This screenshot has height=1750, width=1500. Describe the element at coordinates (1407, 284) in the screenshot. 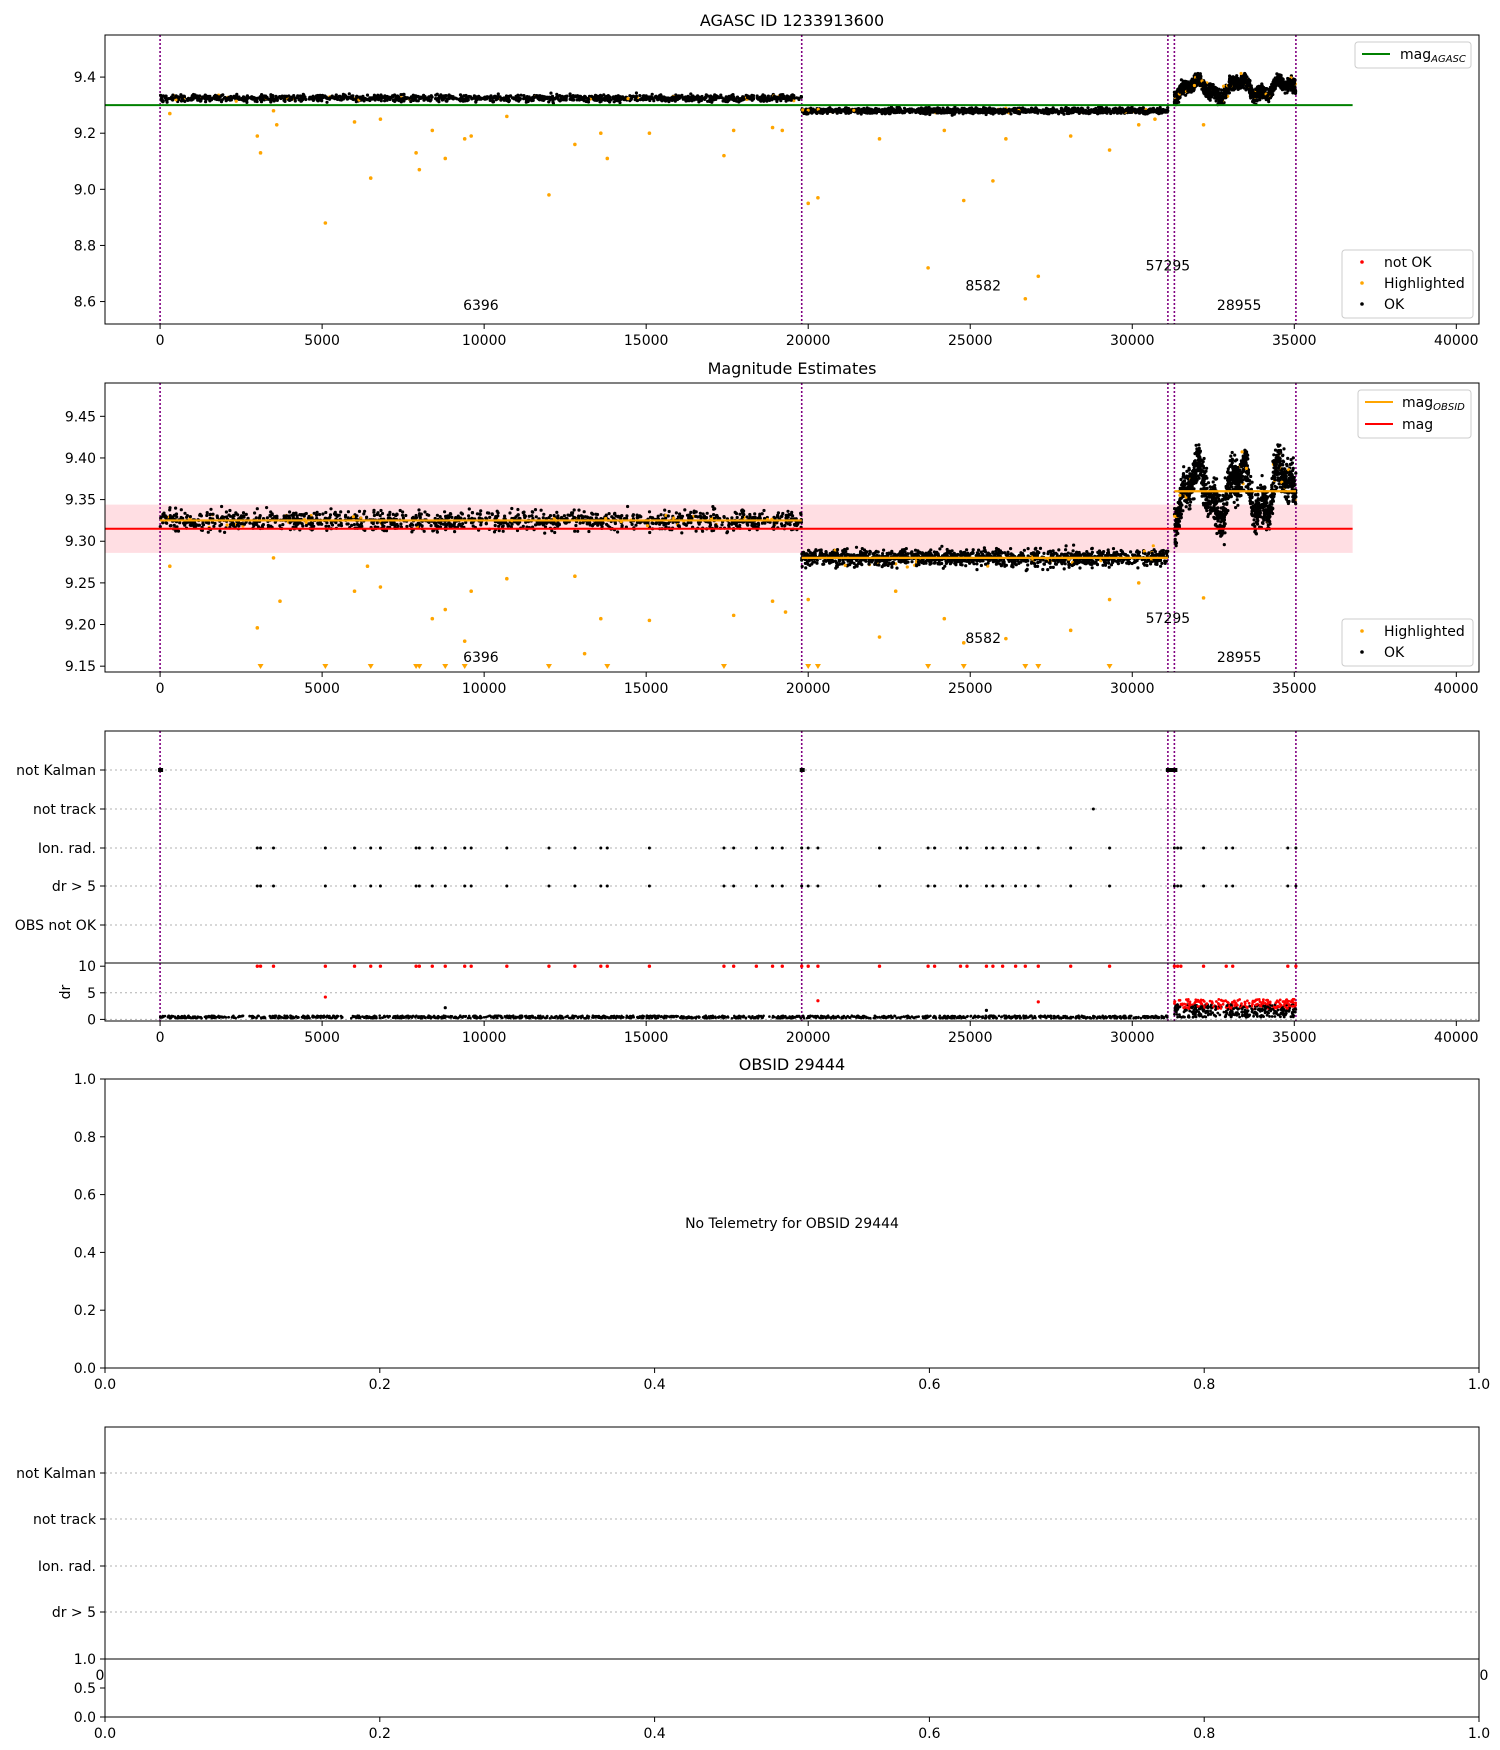

I see `legend-points: not OK Highlighted OK` at that location.